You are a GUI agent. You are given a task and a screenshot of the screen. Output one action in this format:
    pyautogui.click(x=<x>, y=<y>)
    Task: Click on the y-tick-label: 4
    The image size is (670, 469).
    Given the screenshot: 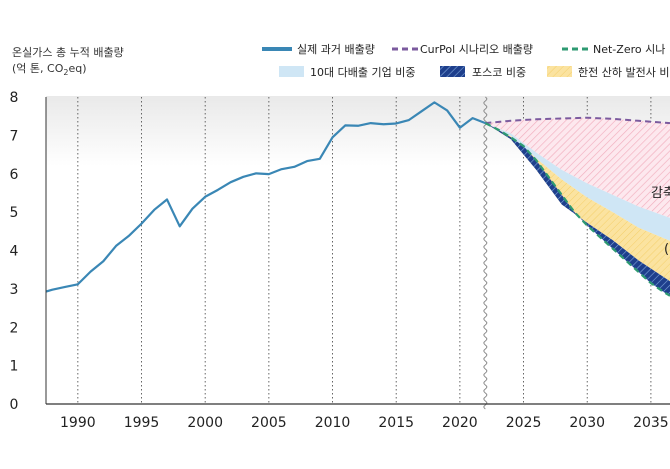 What is the action you would take?
    pyautogui.click(x=14, y=252)
    